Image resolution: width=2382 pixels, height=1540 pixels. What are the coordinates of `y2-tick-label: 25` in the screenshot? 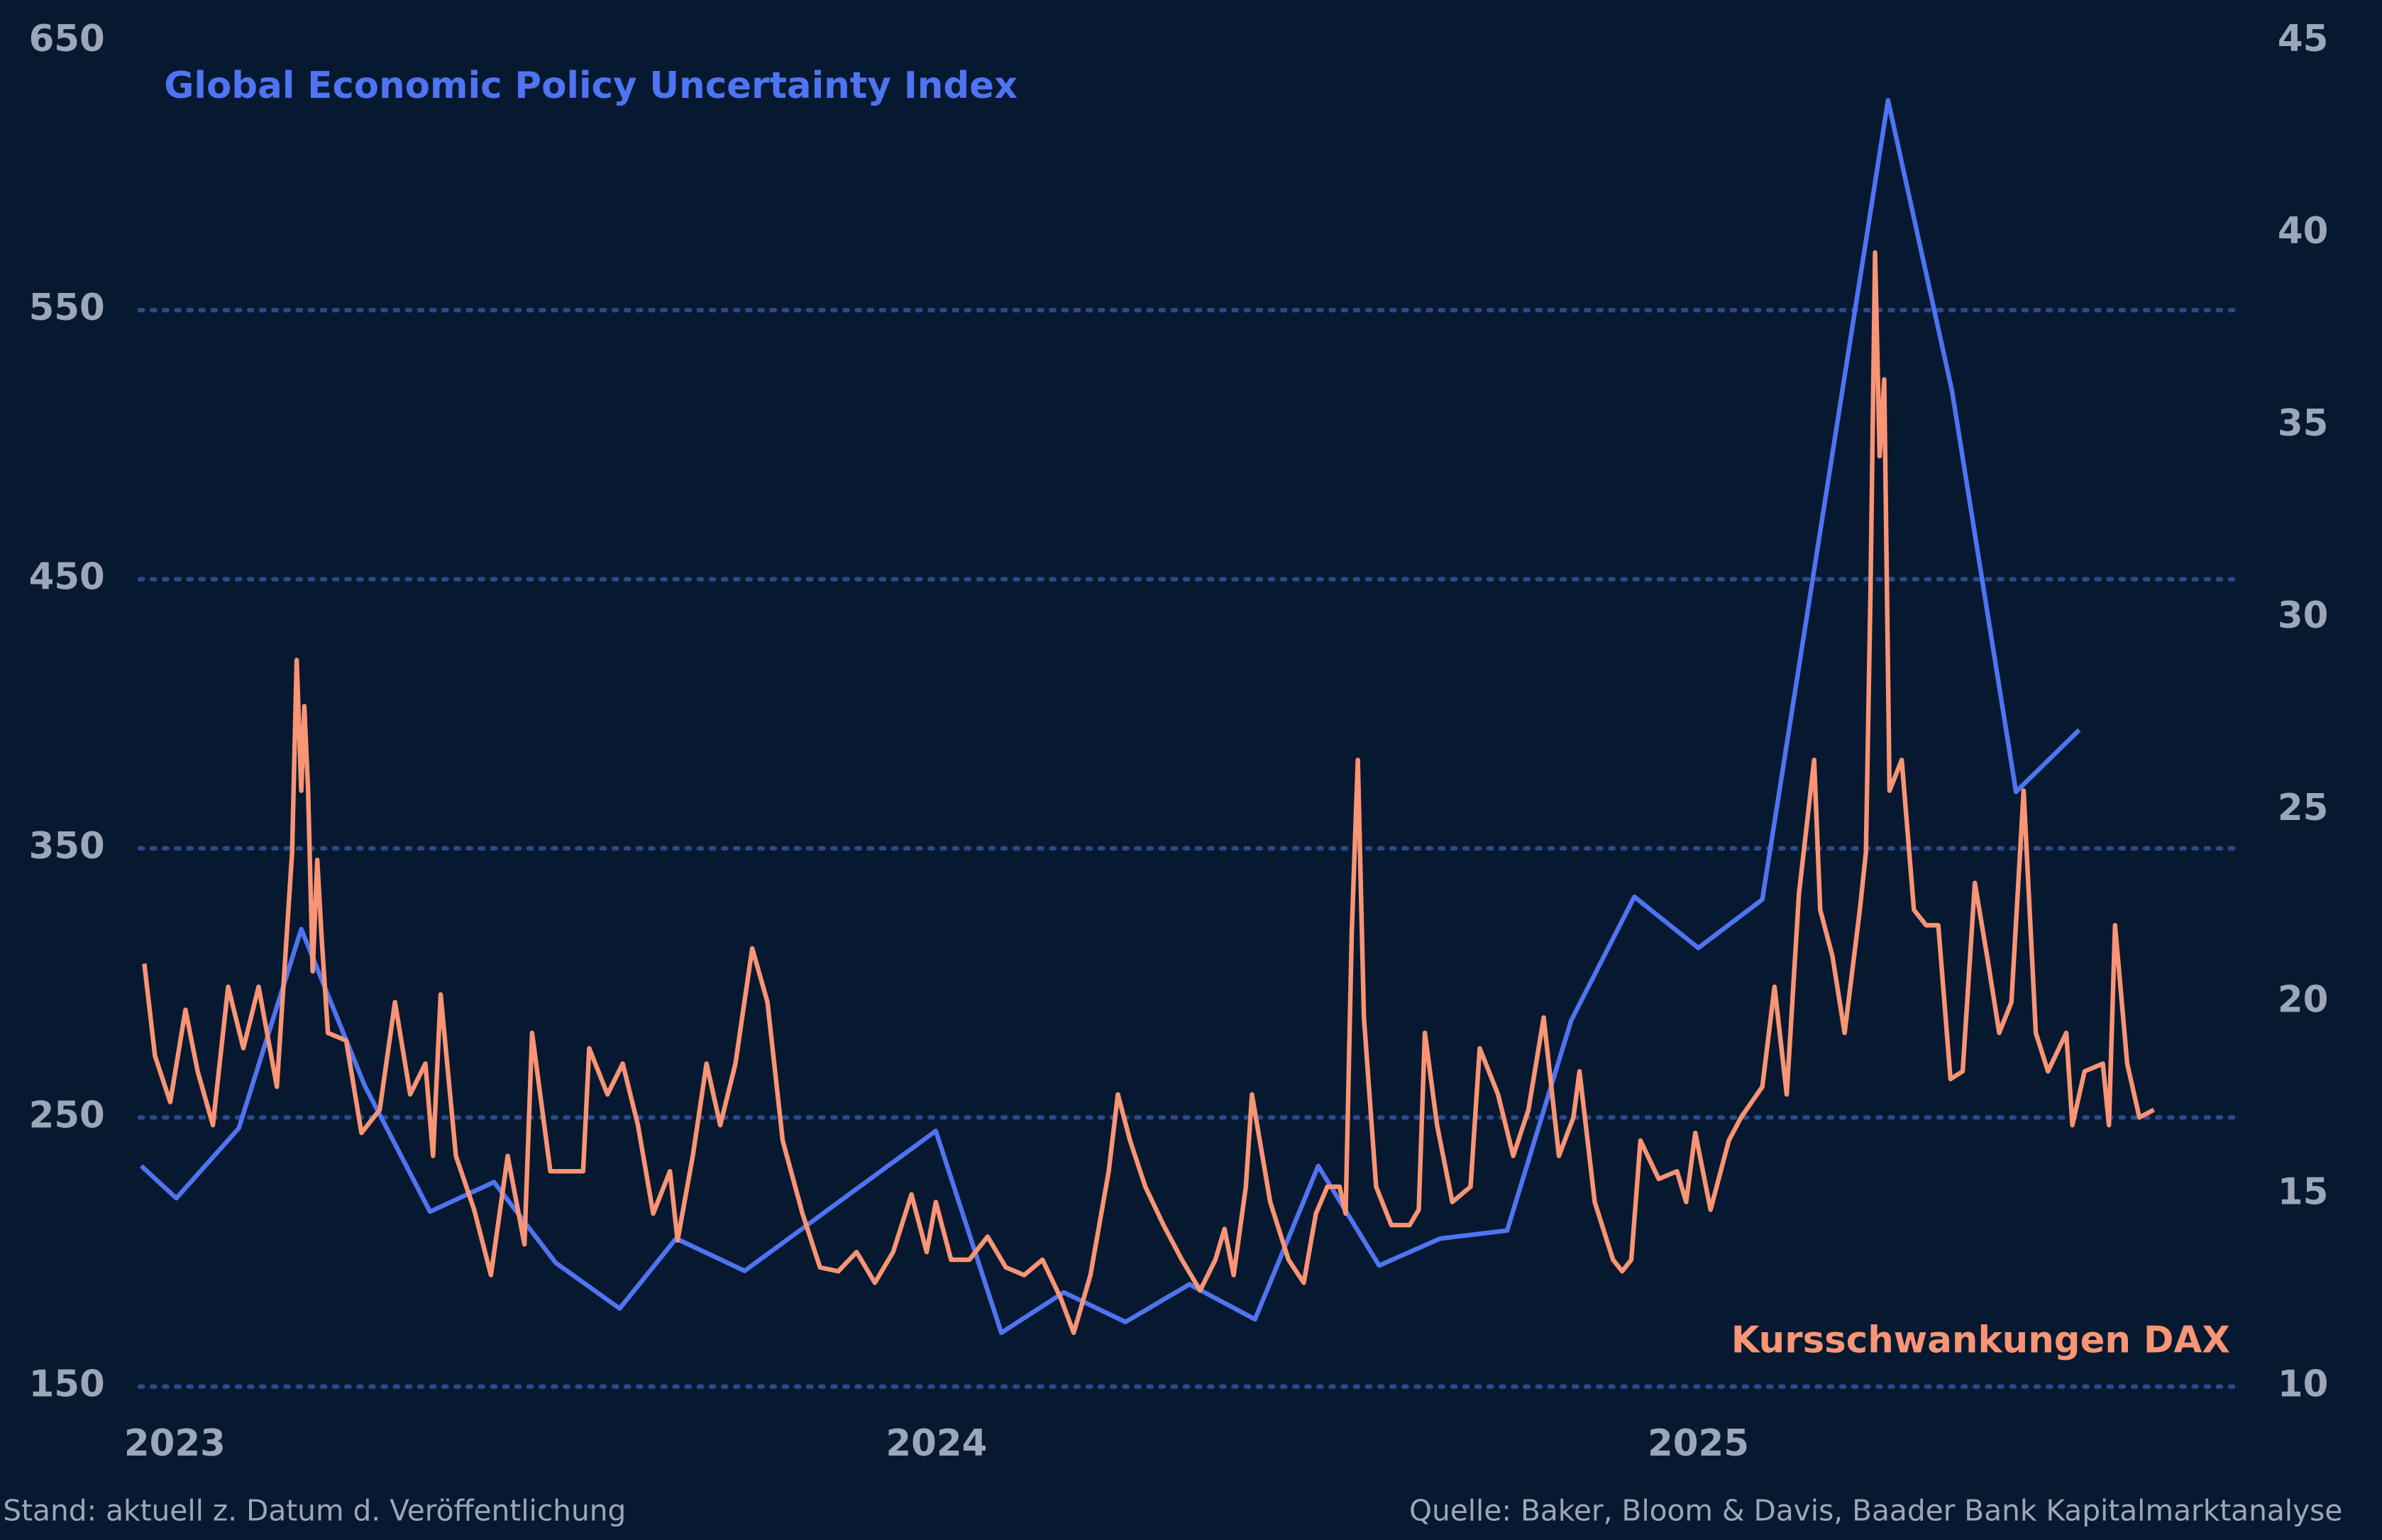 It's located at (2303, 808).